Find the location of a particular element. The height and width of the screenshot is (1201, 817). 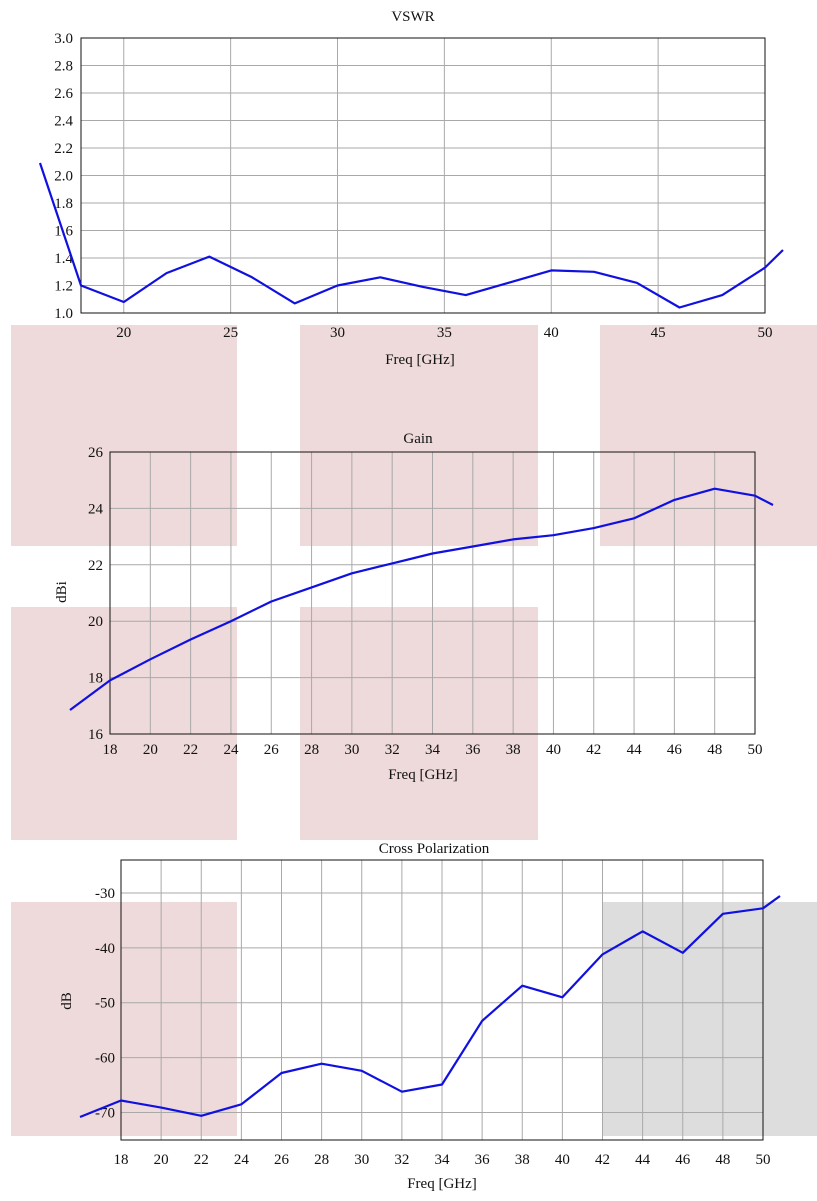

vswr-title: VSWR is located at coordinates (412, 17).